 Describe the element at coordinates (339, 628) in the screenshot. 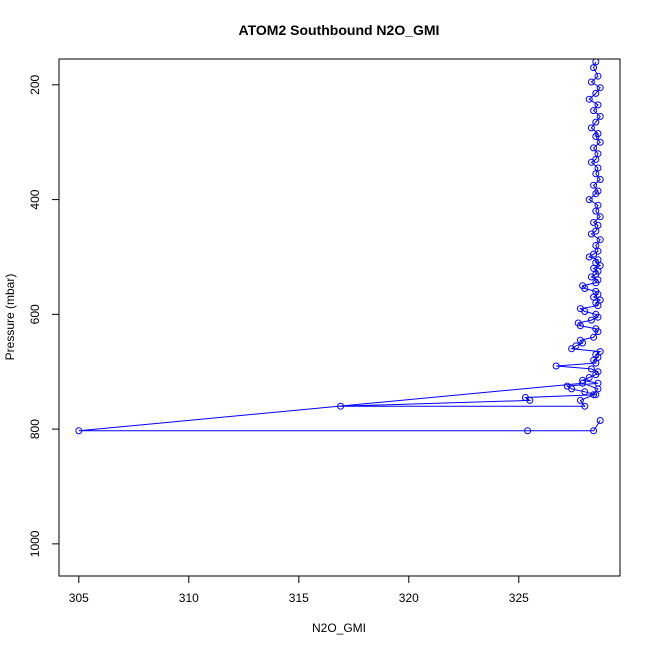

I see `x-axis-label: N2O_GMI` at that location.